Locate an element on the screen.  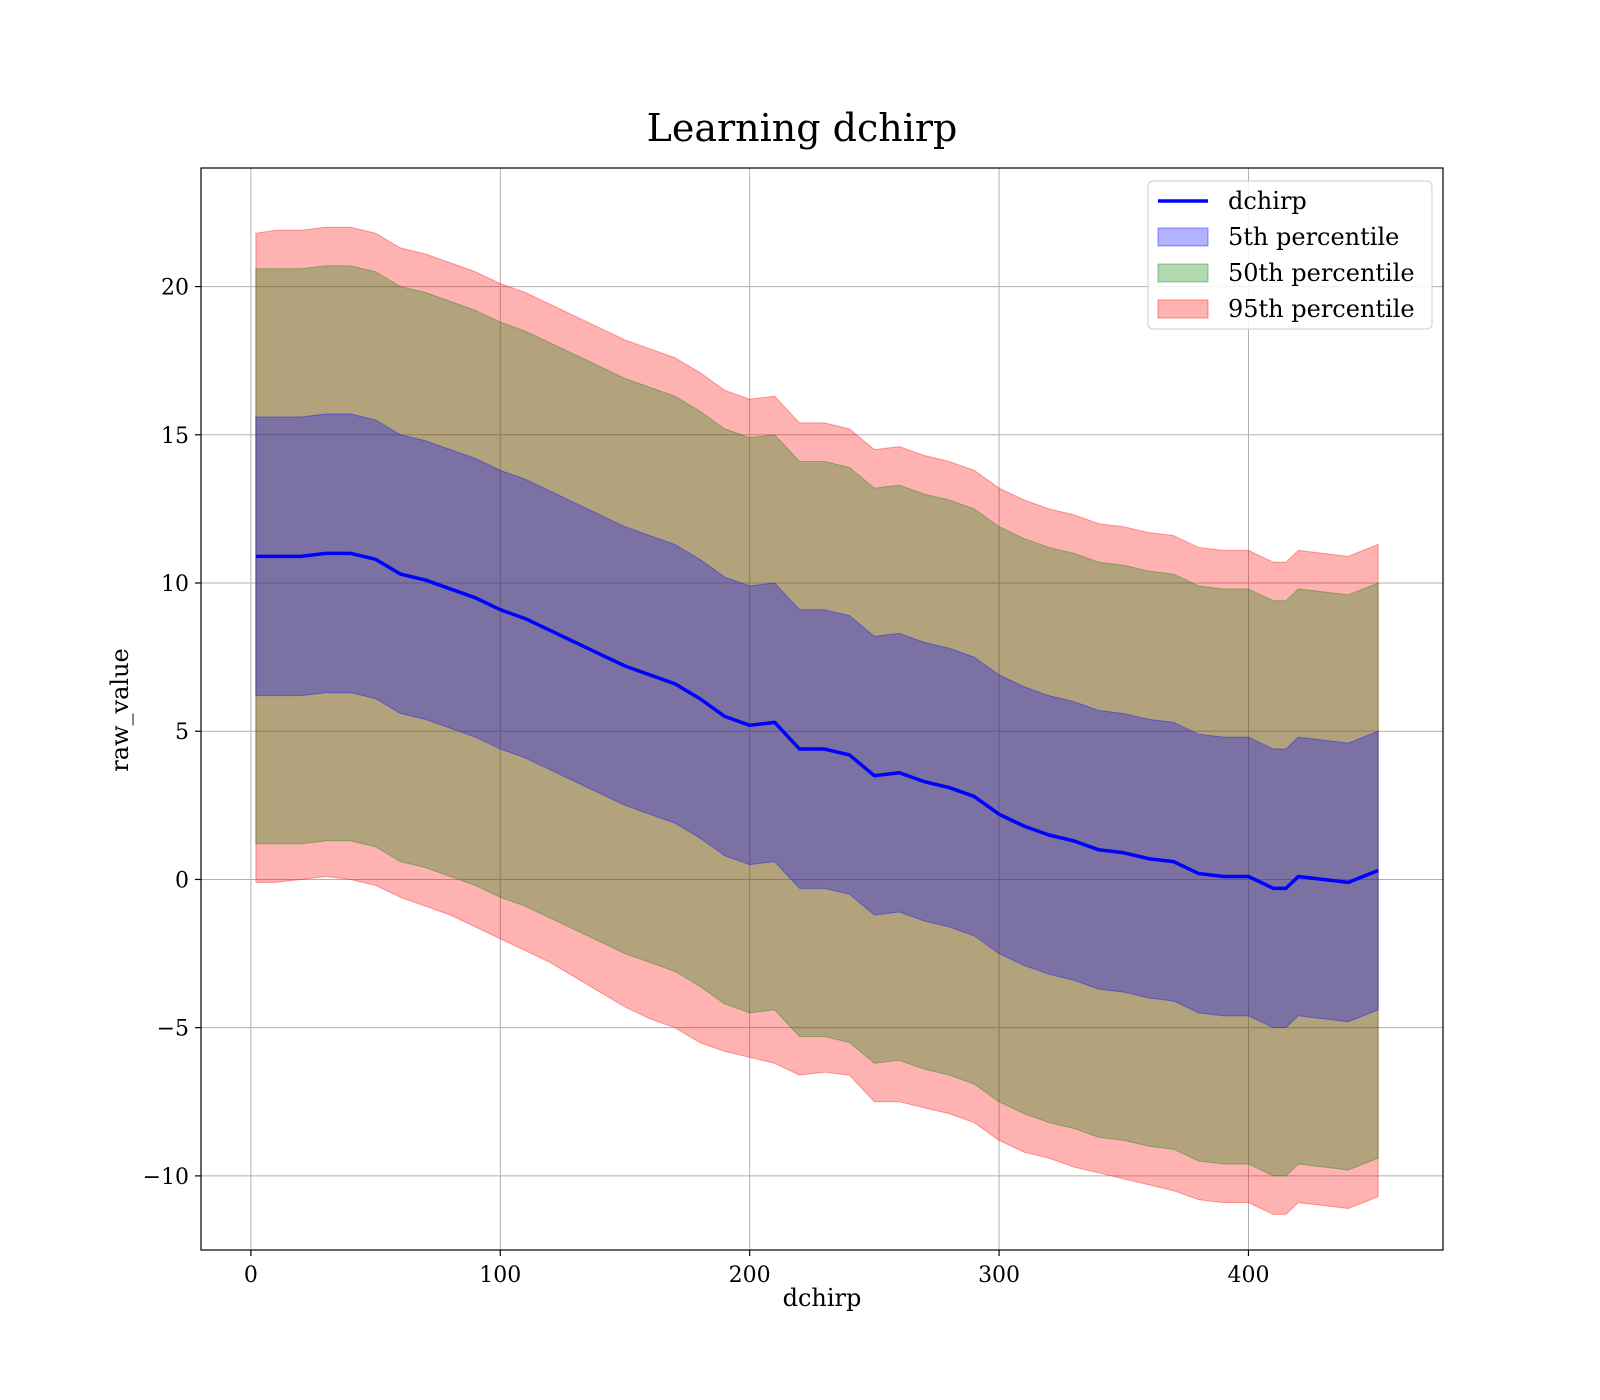
legend-label-50th-percentile: 50th percentile is located at coordinates (1321, 273).